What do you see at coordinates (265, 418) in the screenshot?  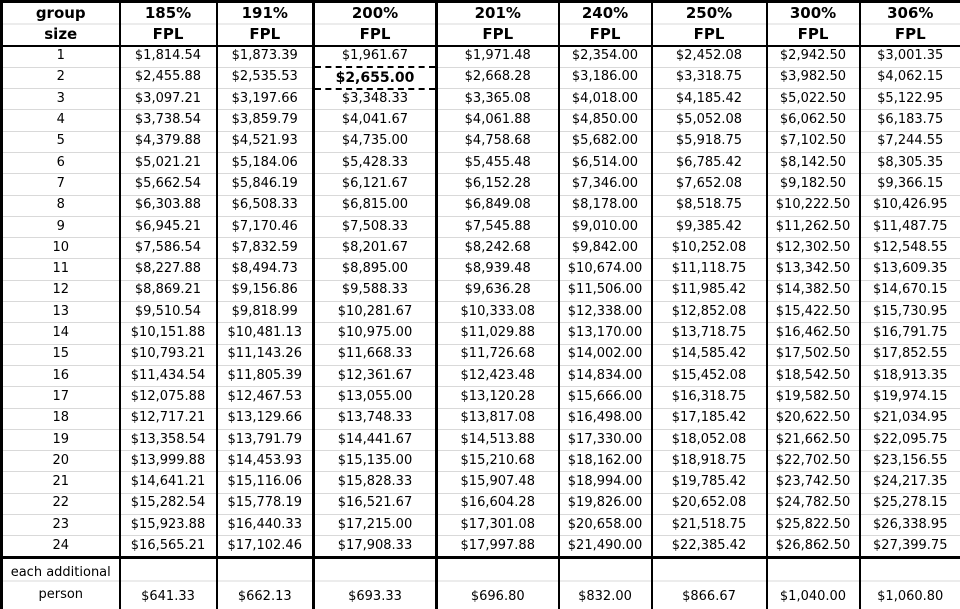 I see `value-cell: $13,129.66` at bounding box center [265, 418].